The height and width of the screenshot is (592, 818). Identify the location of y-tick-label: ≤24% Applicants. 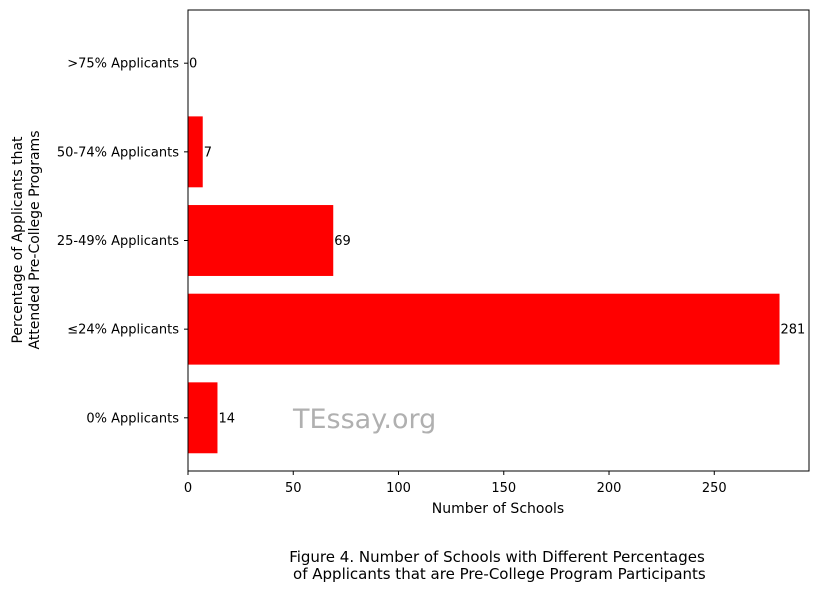
(123, 330).